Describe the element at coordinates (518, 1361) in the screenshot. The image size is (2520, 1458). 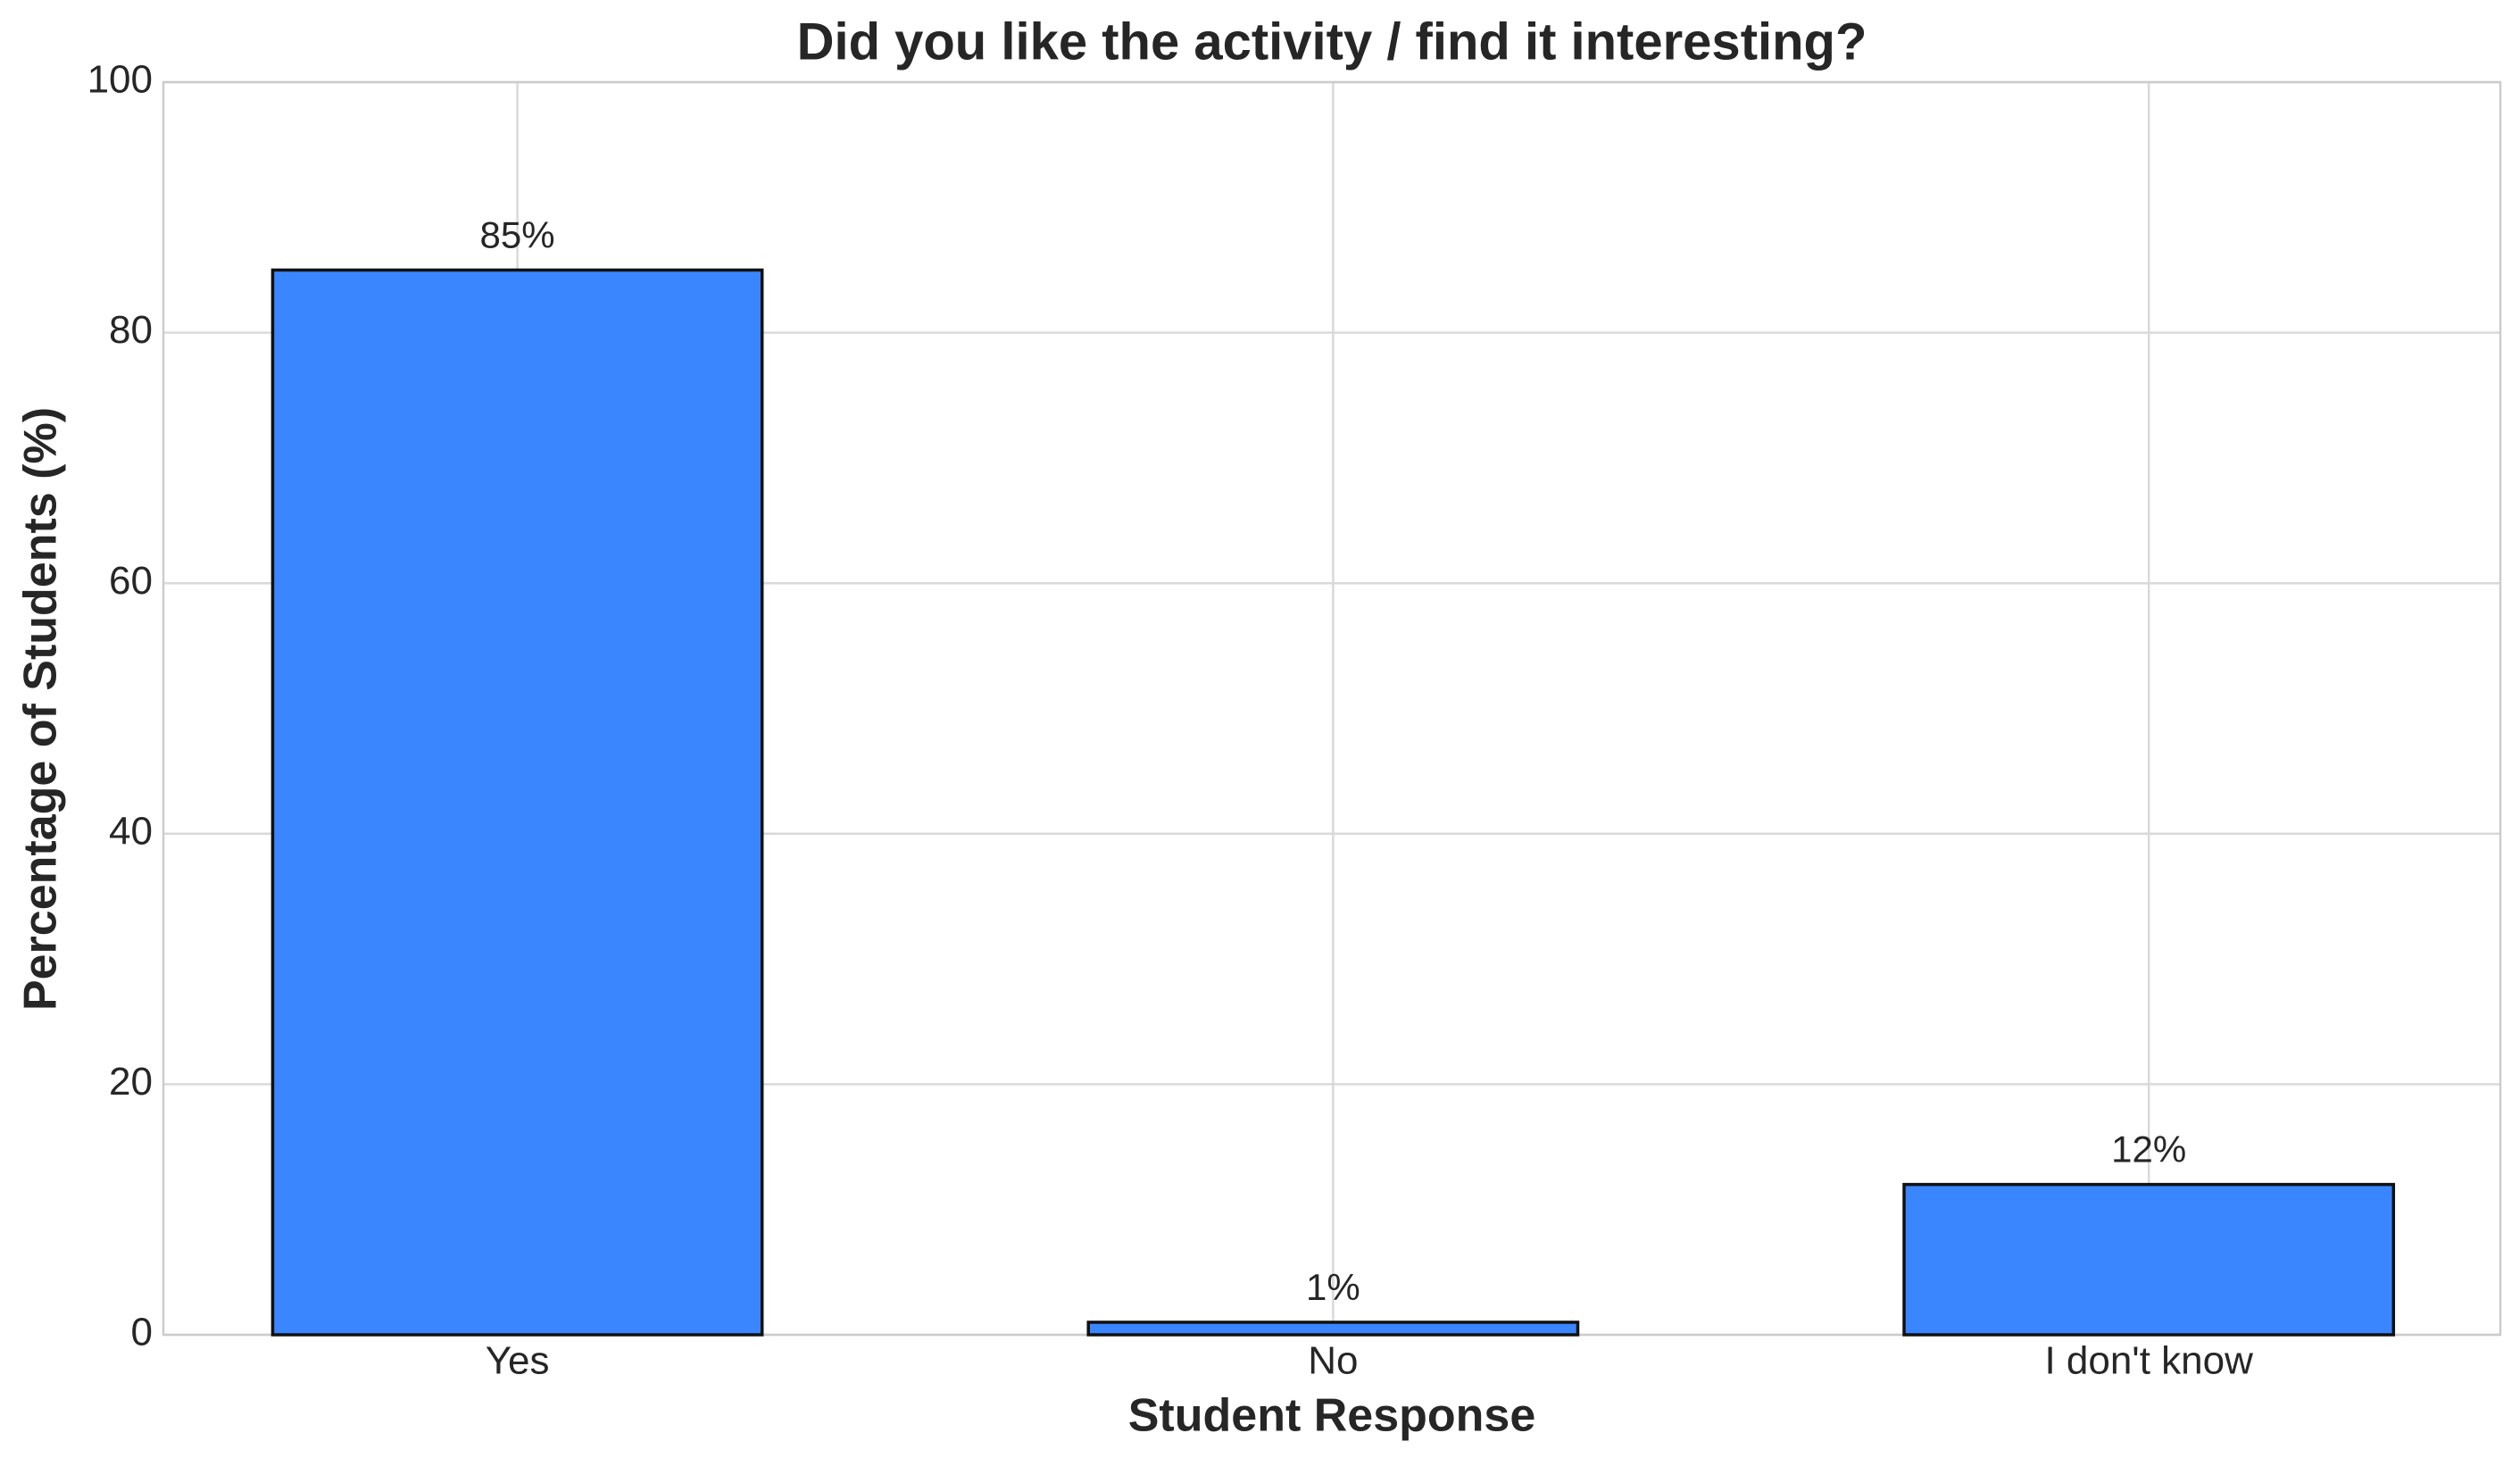
I see `x-tick-label: Yes` at that location.